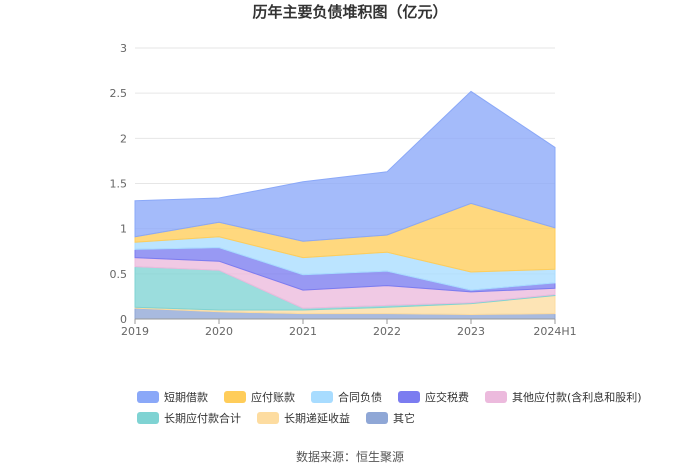 The height and width of the screenshot is (473, 700). Describe the element at coordinates (387, 331) in the screenshot. I see `x-tick-label: 2022` at that location.